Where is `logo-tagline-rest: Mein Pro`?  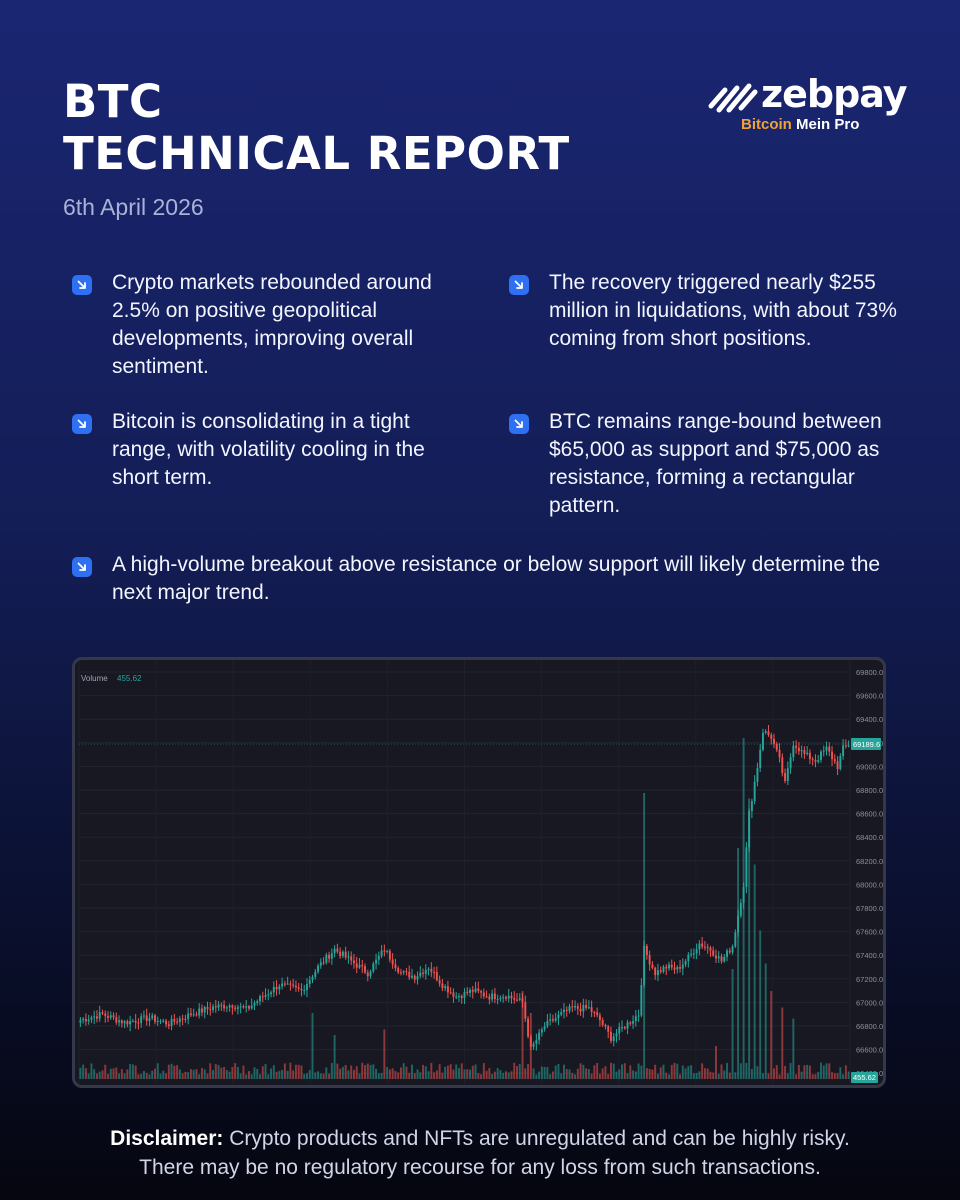 logo-tagline-rest: Mein Pro is located at coordinates (825, 124).